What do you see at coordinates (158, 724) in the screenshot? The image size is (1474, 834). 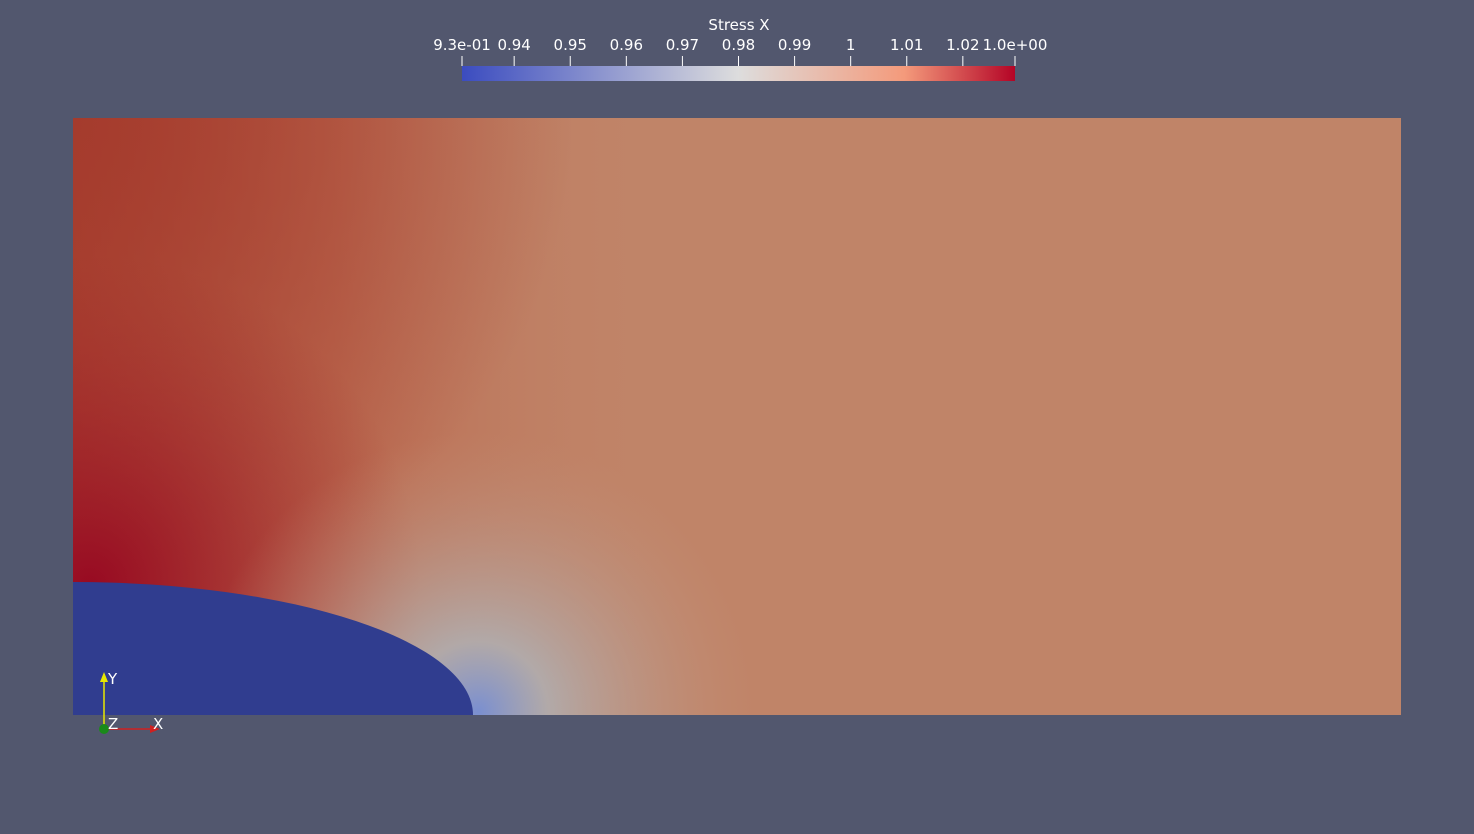 I see `axis-x-label: X` at bounding box center [158, 724].